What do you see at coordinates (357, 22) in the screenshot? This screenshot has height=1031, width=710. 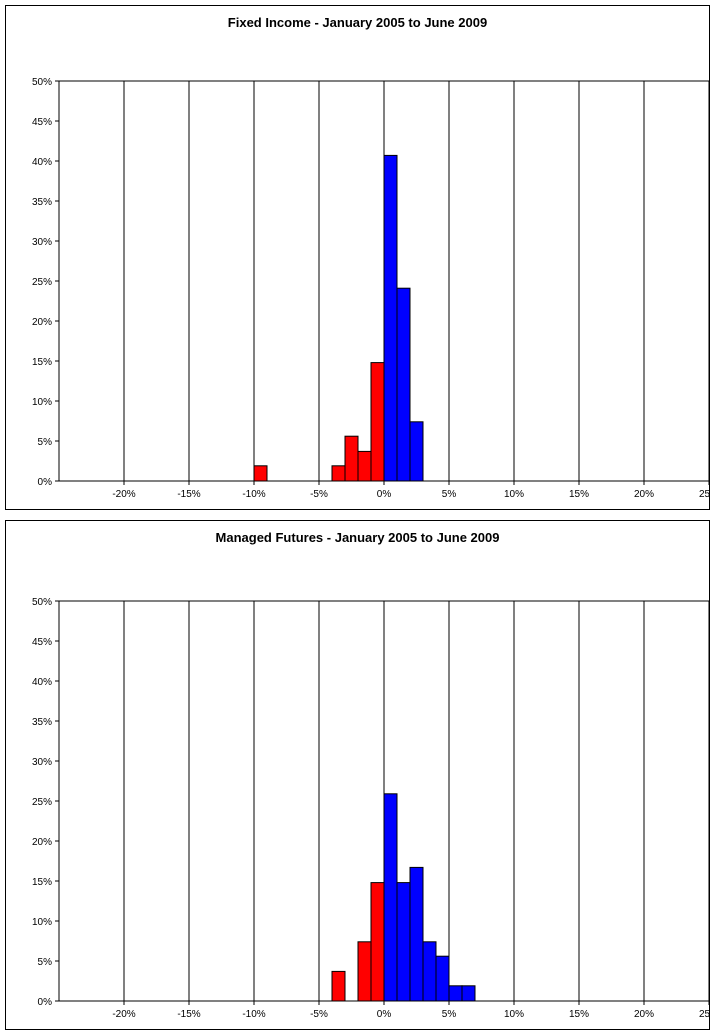 I see `chart-title: Fixed Income - January 2005 to June 2009` at bounding box center [357, 22].